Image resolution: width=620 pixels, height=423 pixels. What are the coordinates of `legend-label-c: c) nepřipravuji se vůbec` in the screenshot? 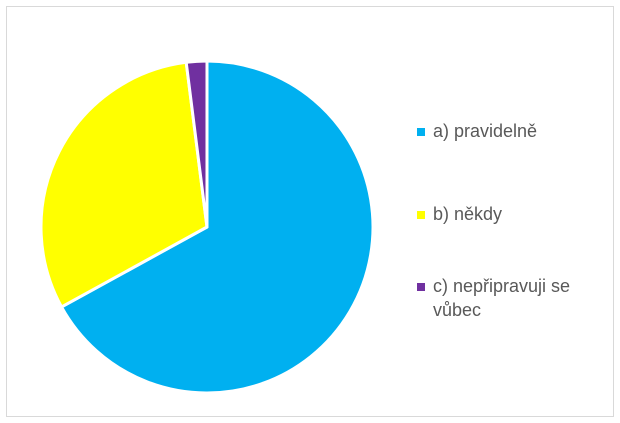 It's located at (502, 298).